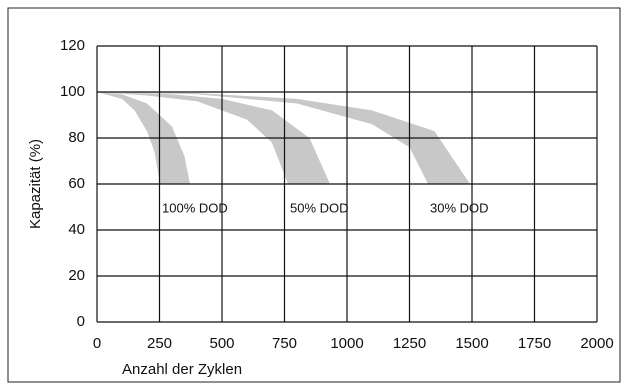 Image resolution: width=629 pixels, height=390 pixels. Describe the element at coordinates (76, 229) in the screenshot. I see `y-tick-label: 40` at that location.